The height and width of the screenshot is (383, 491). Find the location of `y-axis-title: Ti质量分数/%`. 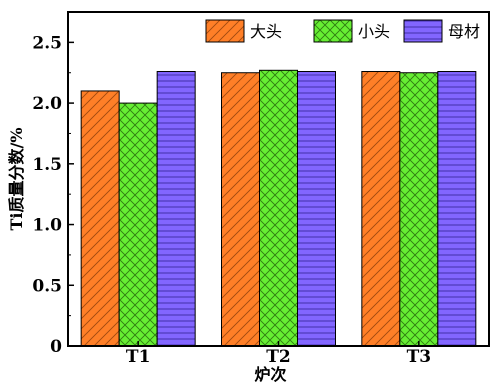

y-axis-title: Ti质量分数/% is located at coordinates (16, 178).